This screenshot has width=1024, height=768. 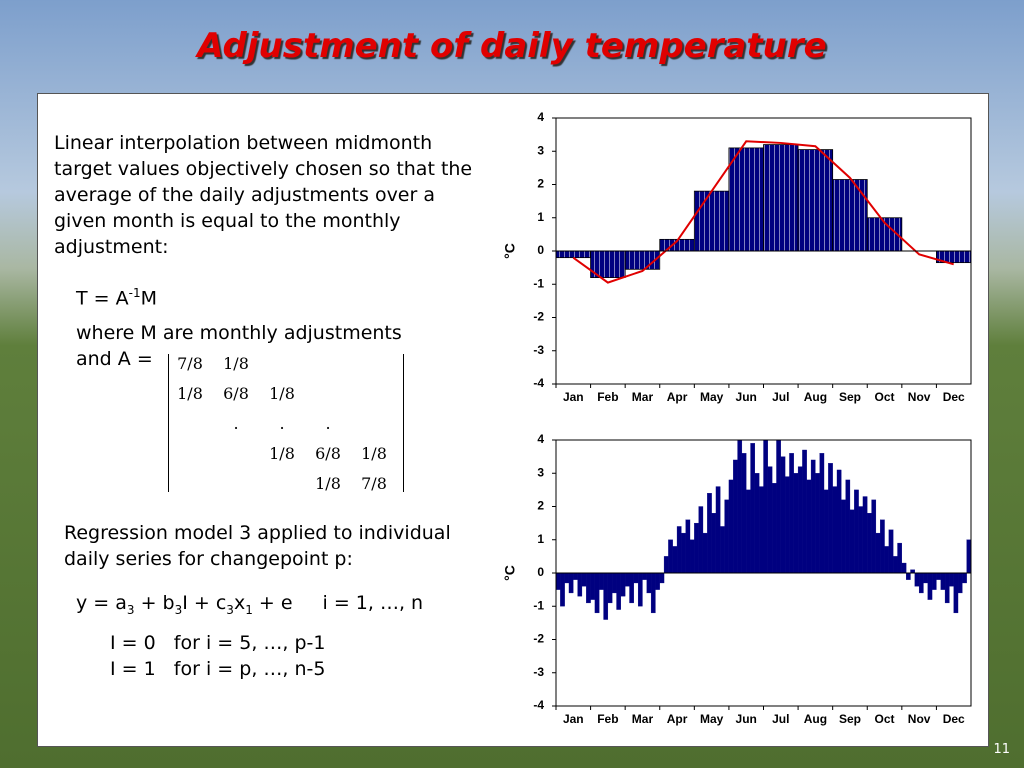 What do you see at coordinates (101, 603) in the screenshot?
I see `eq-part: y = a` at bounding box center [101, 603].